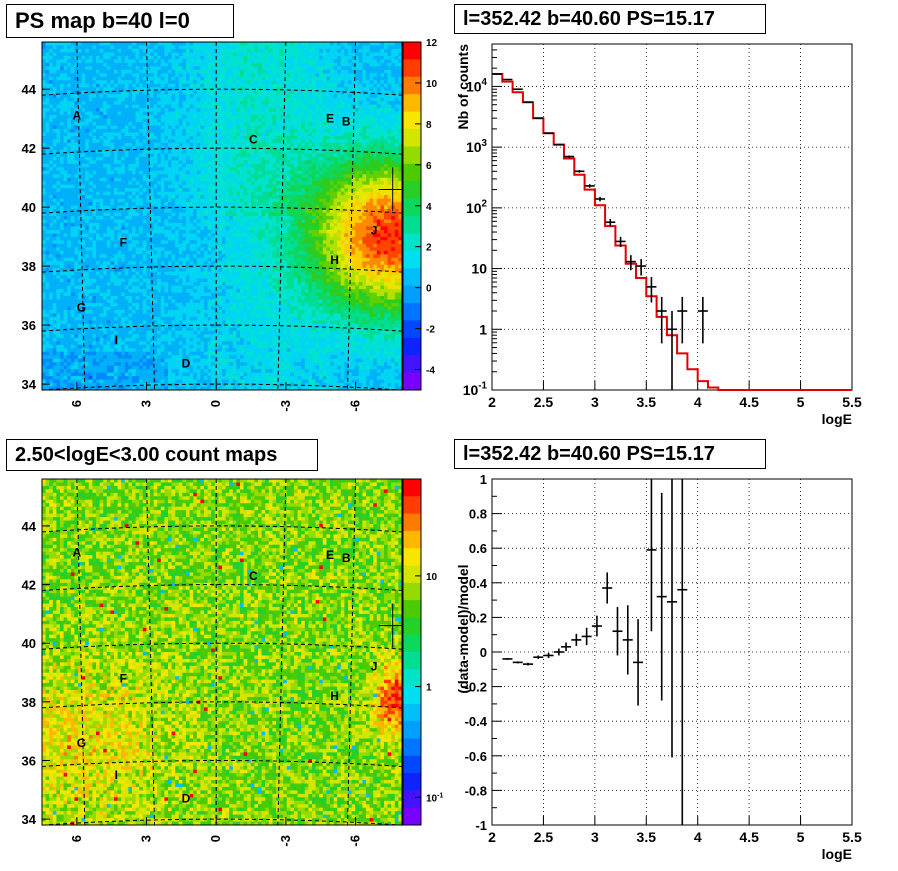 This screenshot has width=898, height=871. Describe the element at coordinates (481, 825) in the screenshot. I see `y-tick-label: -1` at that location.